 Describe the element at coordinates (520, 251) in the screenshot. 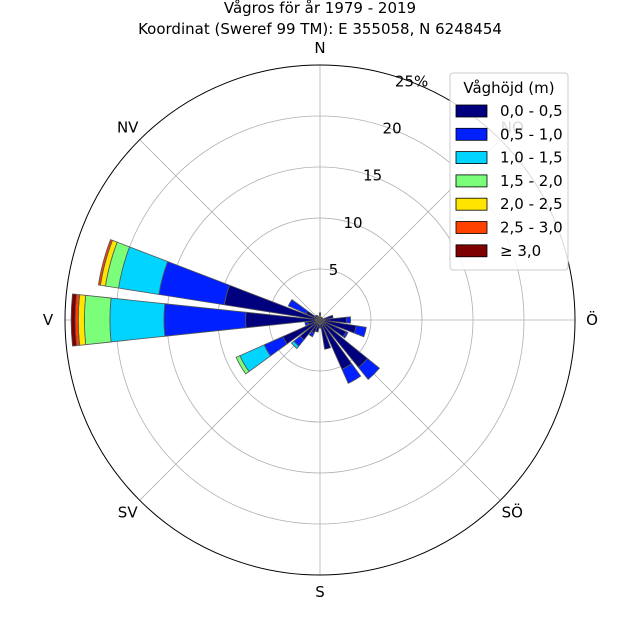

I see `legend-label: ≥ 3,0` at that location.